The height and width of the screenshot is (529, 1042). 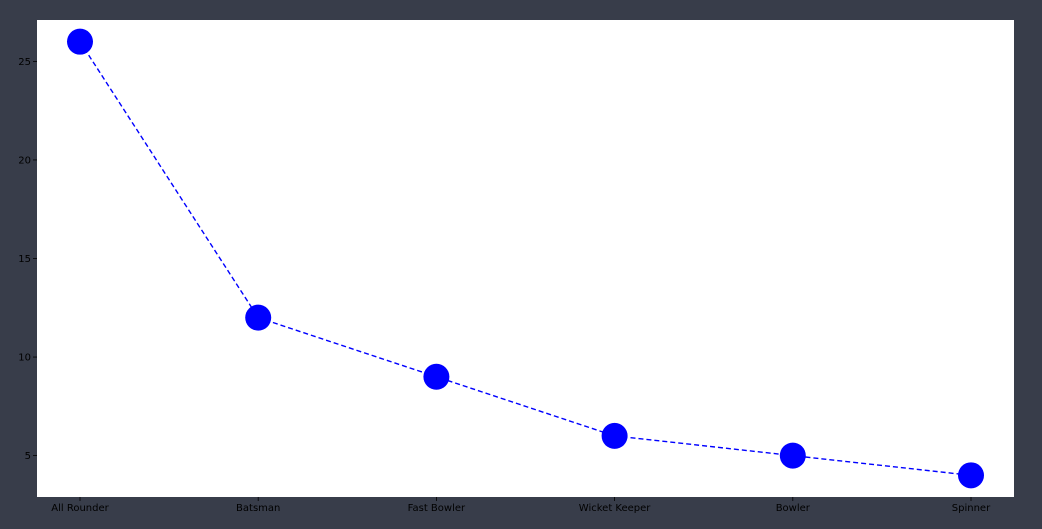 I want to click on y-tick-label: 25, so click(x=24, y=62).